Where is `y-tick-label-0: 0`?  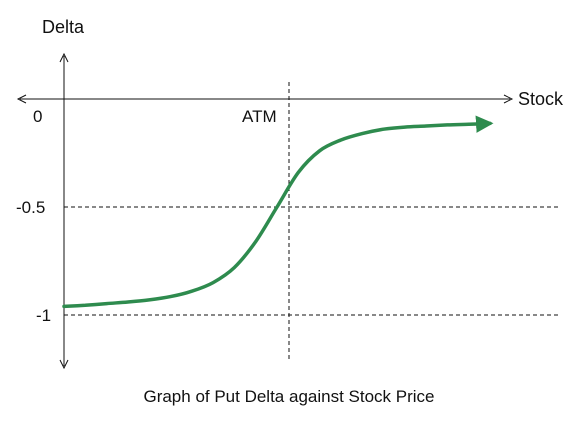
y-tick-label-0: 0 is located at coordinates (37, 116).